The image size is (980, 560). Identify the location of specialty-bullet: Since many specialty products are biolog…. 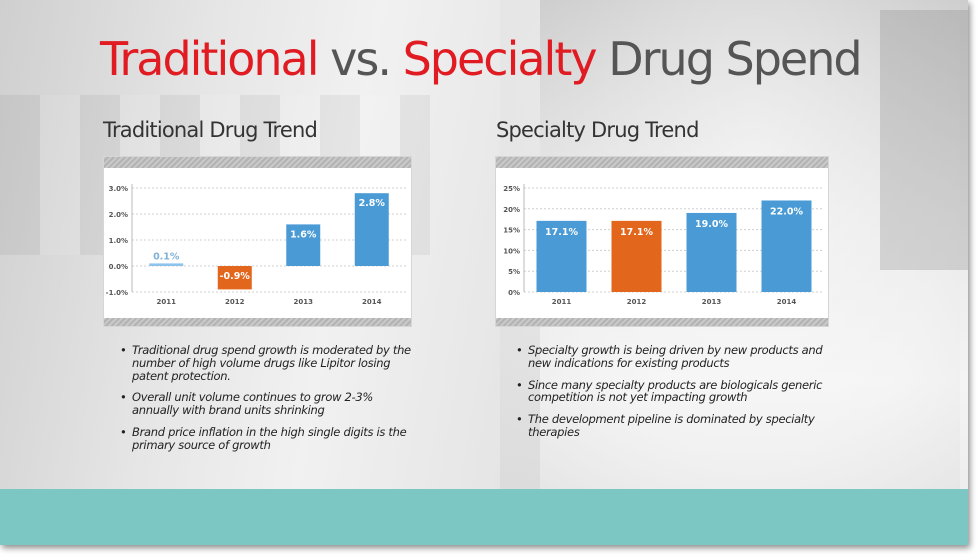
(671, 391).